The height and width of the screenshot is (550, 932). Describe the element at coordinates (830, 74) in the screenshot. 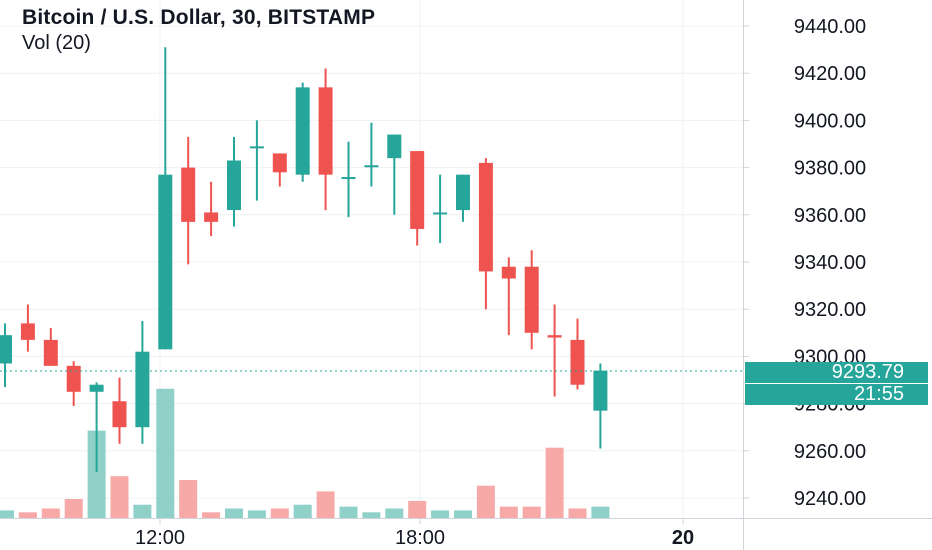

I see `price-tick-label: 9420.00` at that location.